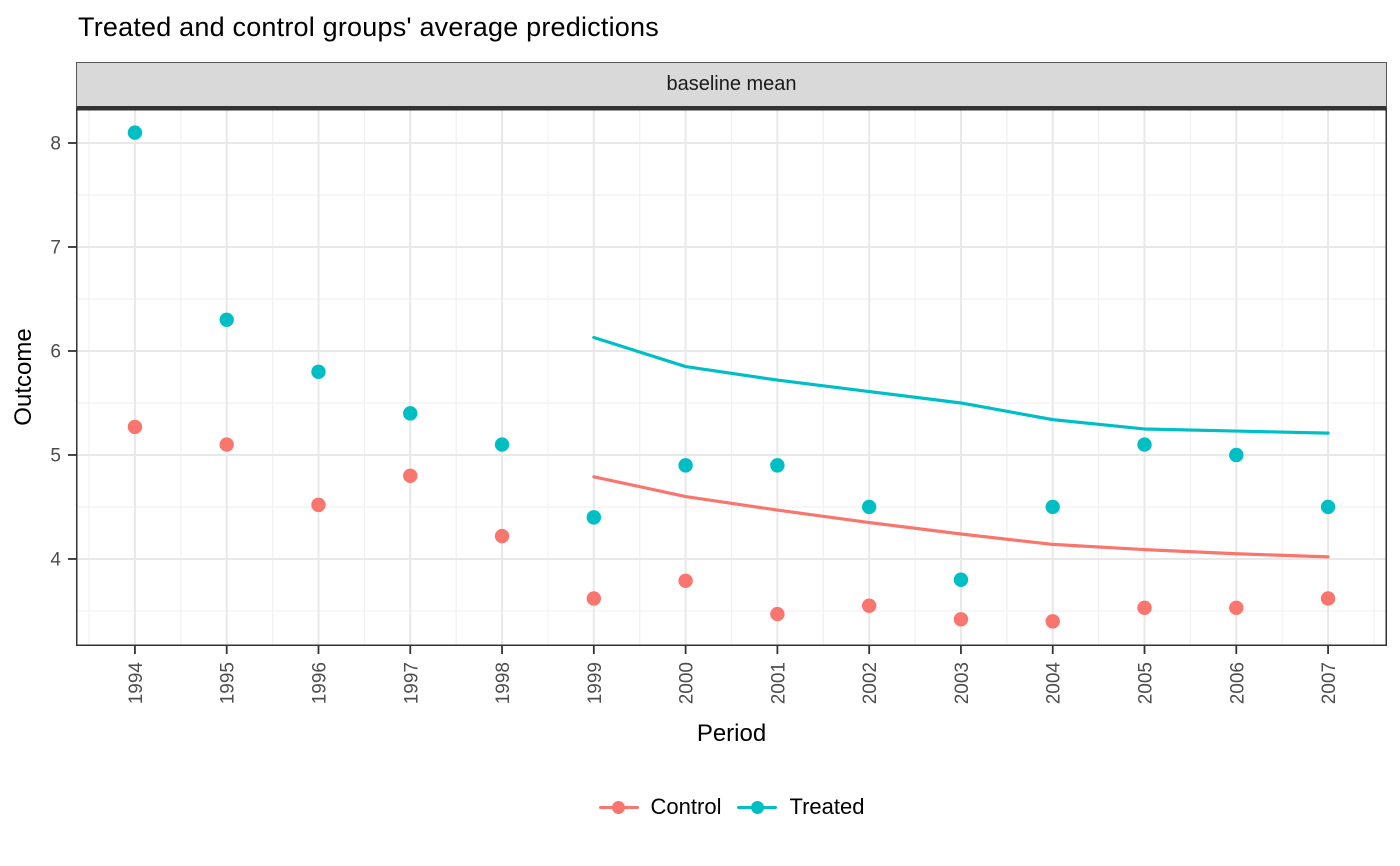 Image resolution: width=1400 pixels, height=866 pixels. I want to click on control-key-icon, so click(618, 807).